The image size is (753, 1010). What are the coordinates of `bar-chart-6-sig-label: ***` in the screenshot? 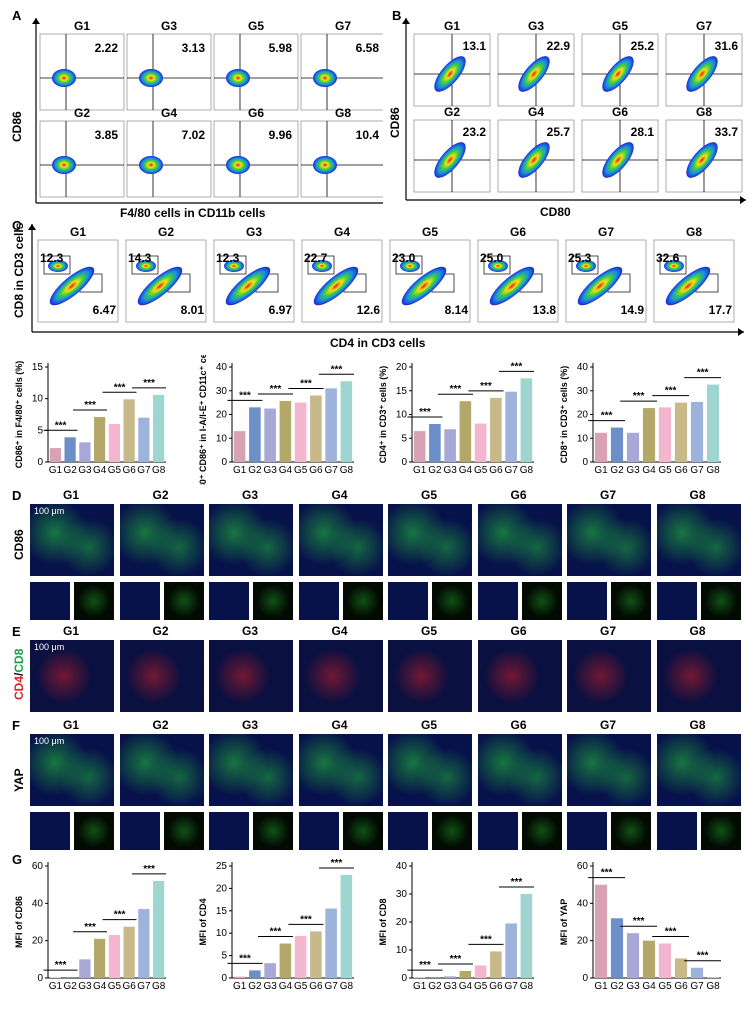 It's located at (306, 919).